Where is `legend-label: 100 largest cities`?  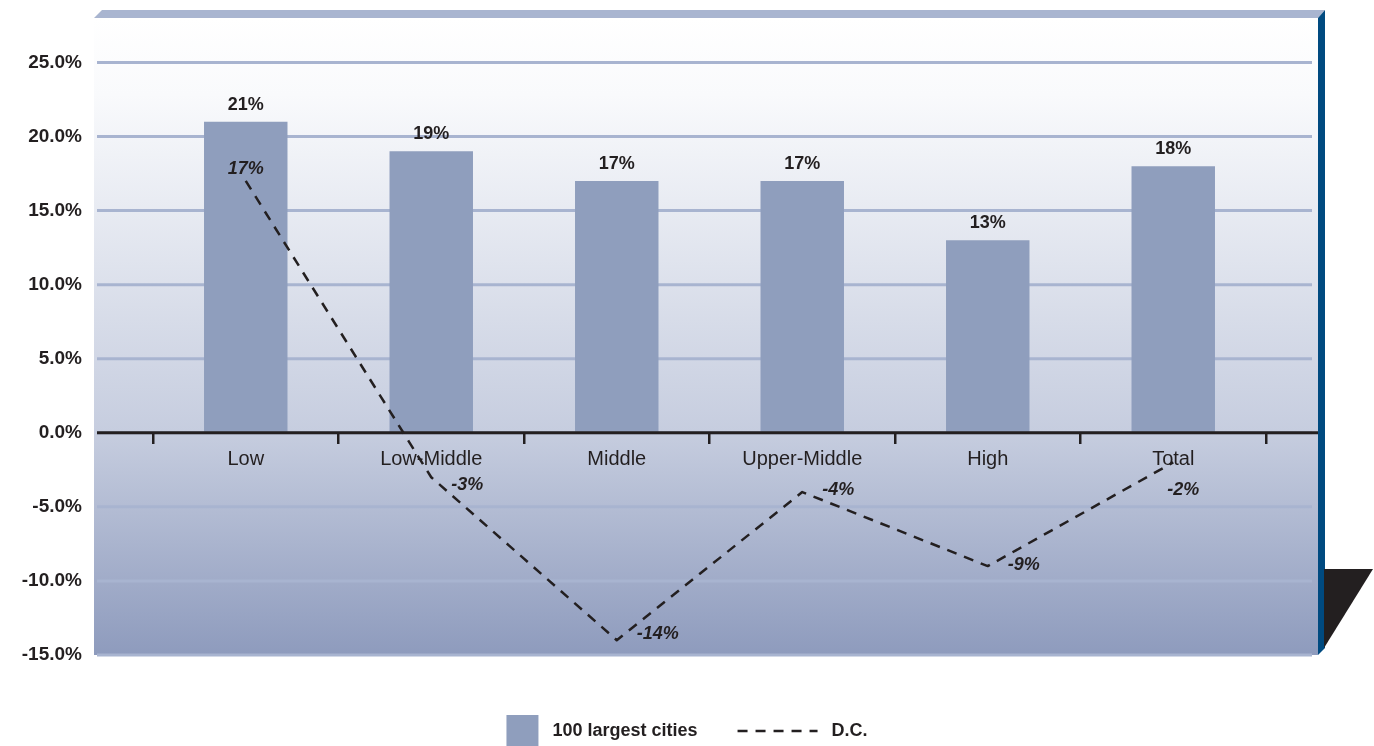
legend-label: 100 largest cities is located at coordinates (625, 729).